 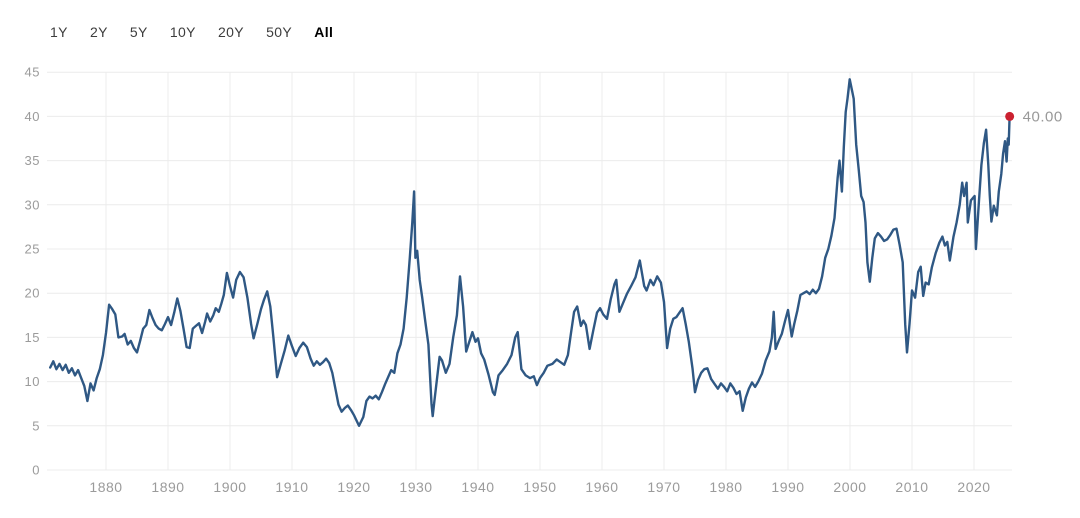 I want to click on range-button-1y: 1Y, so click(x=59, y=32).